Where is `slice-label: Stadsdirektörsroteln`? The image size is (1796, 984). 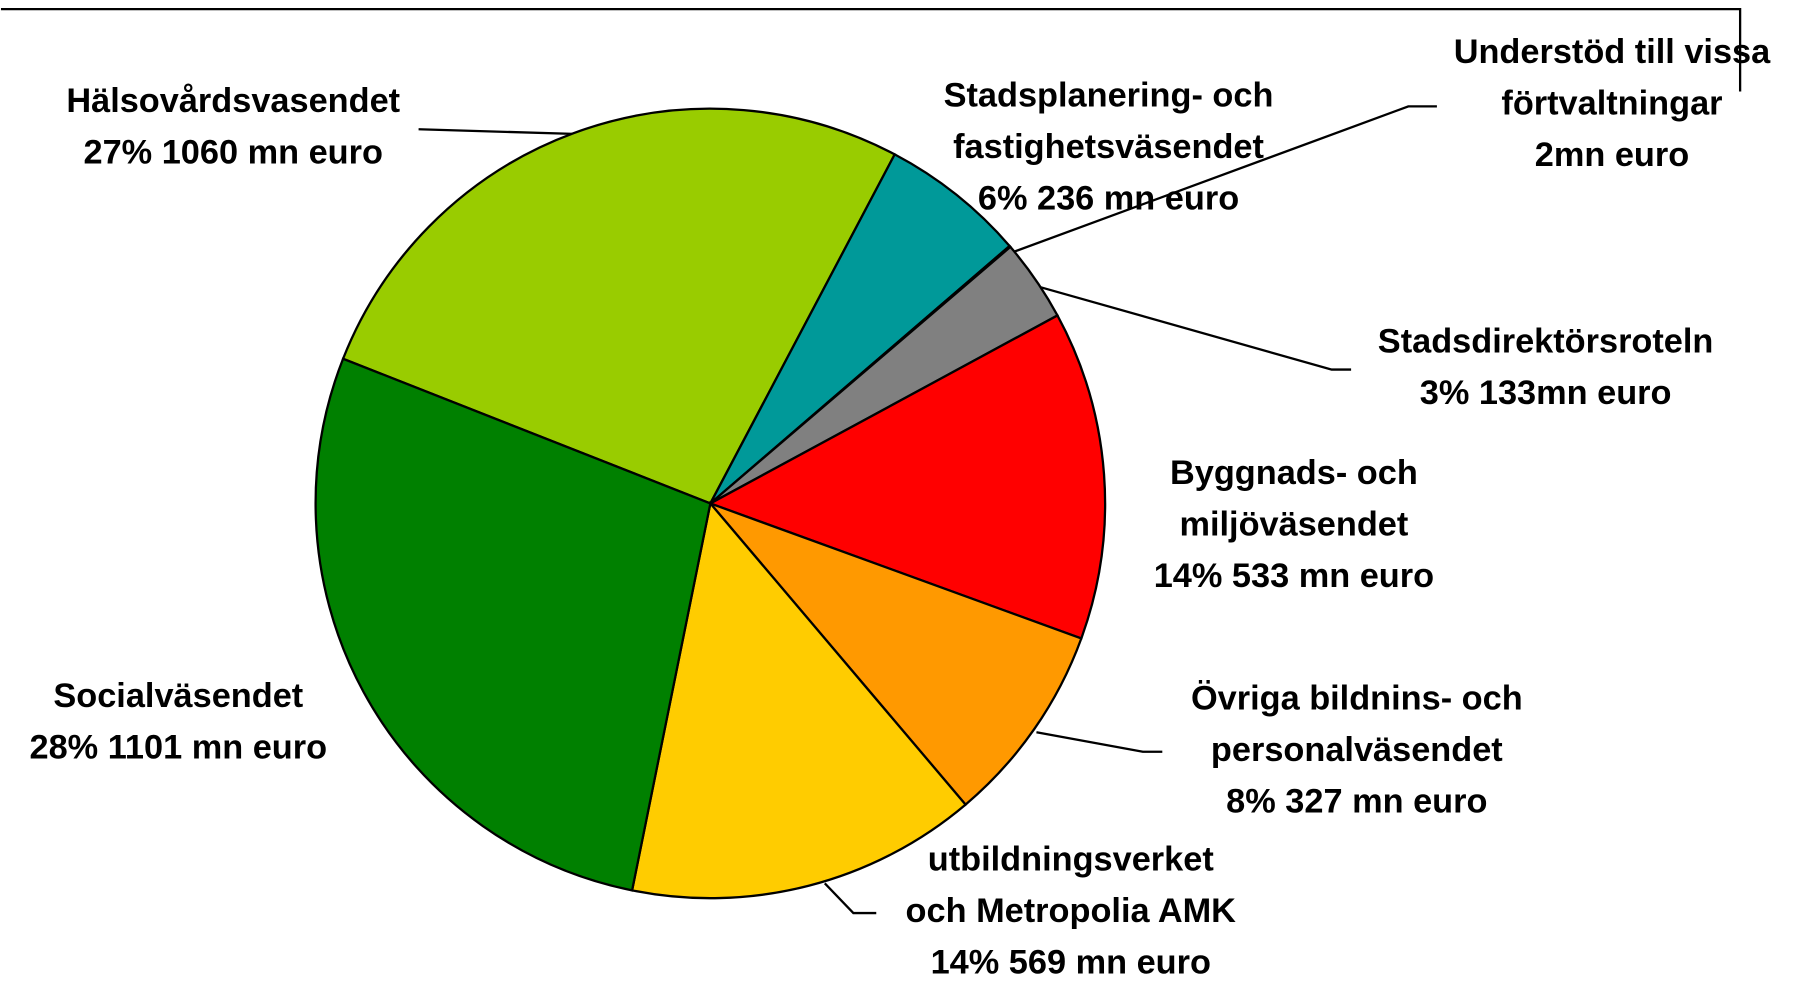
slice-label: Stadsdirektörsroteln is located at coordinates (1546, 341).